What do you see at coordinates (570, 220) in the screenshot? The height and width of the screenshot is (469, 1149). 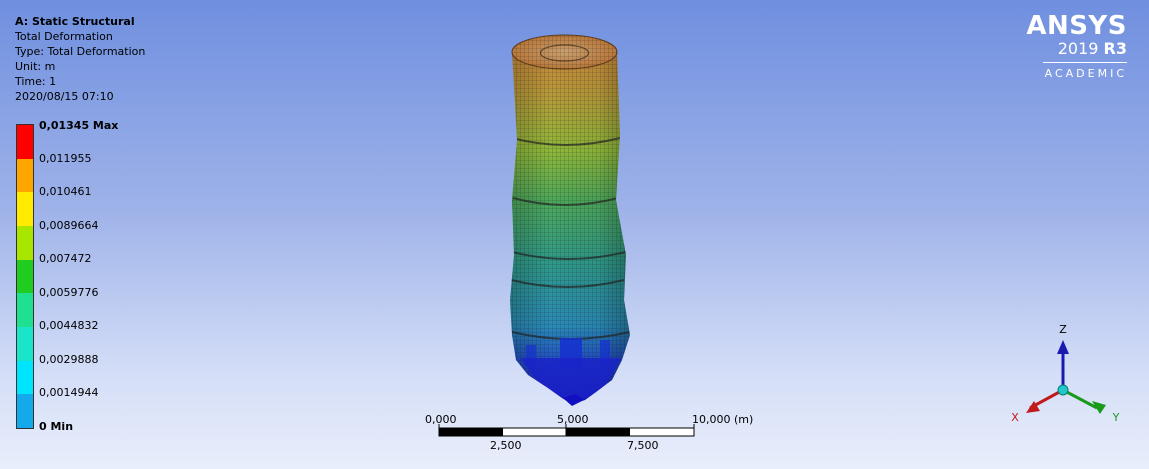 I see `silo-body` at bounding box center [570, 220].